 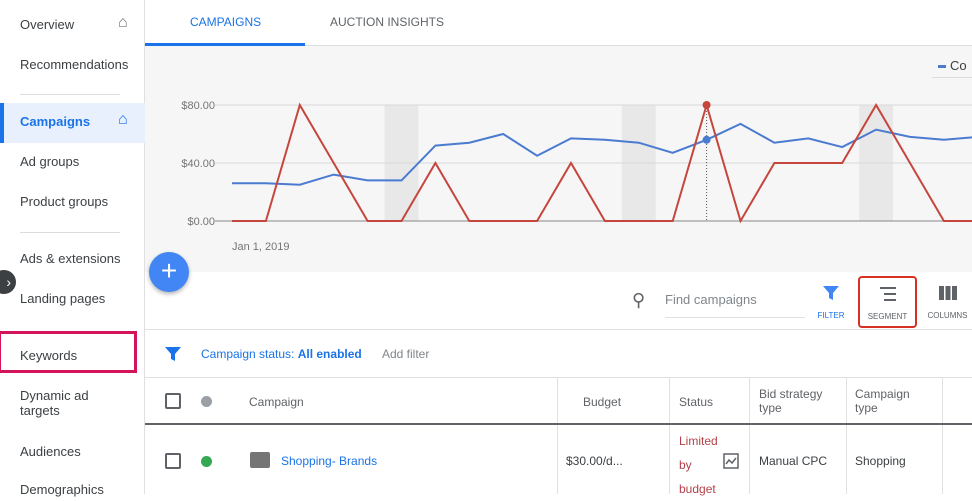 I want to click on sidebar-item-product-groups: Product groups, so click(x=75, y=201).